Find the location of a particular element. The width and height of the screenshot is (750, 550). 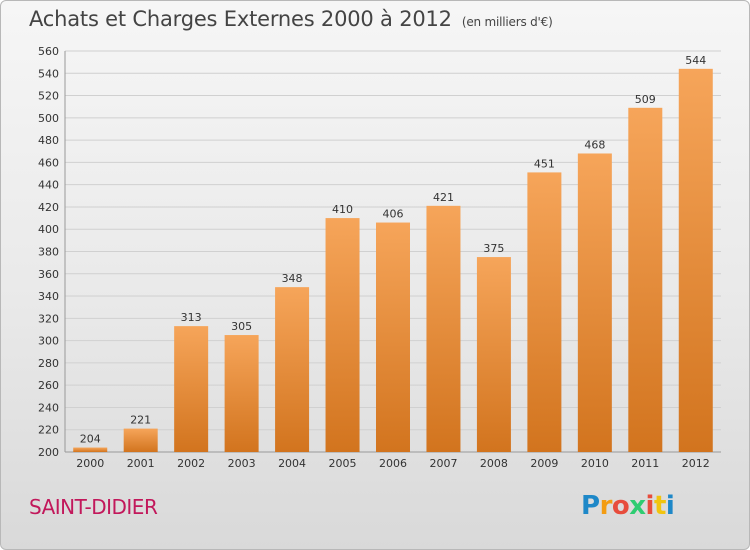

y-tick-label: 300 is located at coordinates (48, 341).